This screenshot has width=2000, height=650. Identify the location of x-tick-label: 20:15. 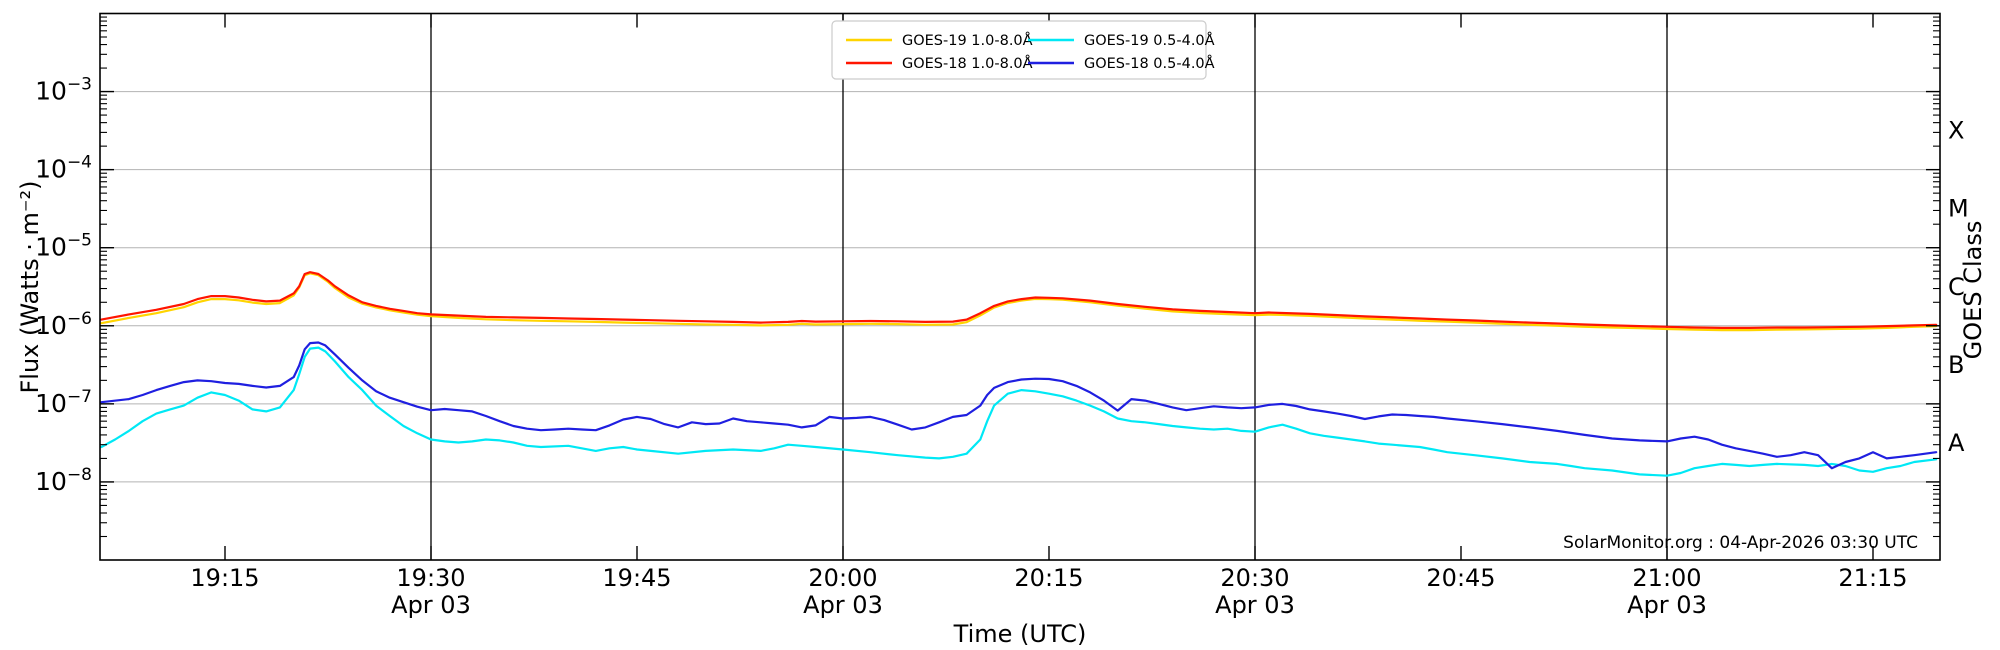
(1048, 578).